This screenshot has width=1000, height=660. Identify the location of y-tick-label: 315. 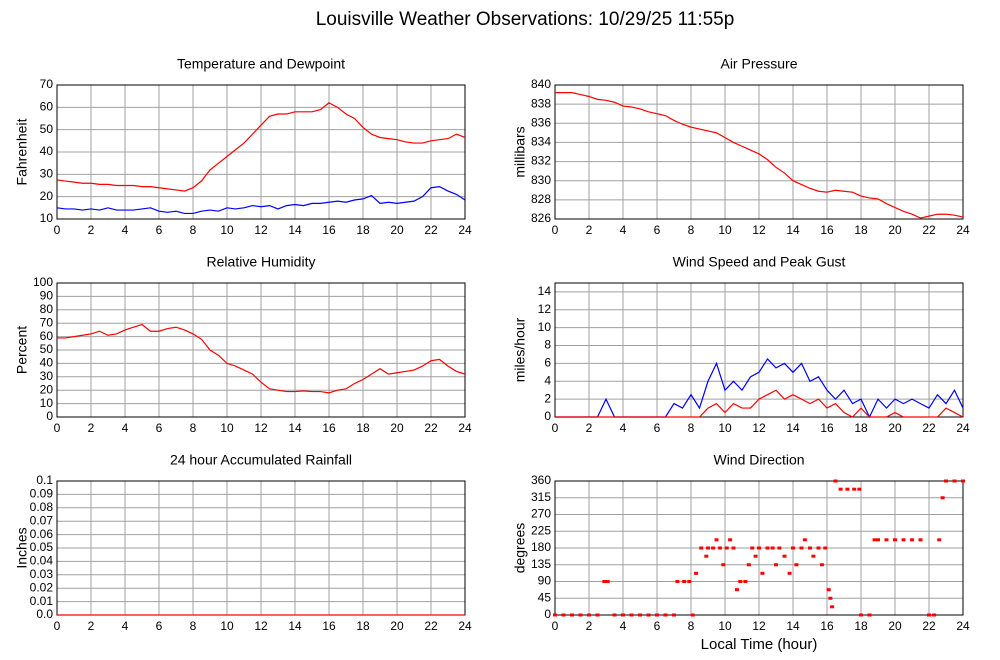
(541, 497).